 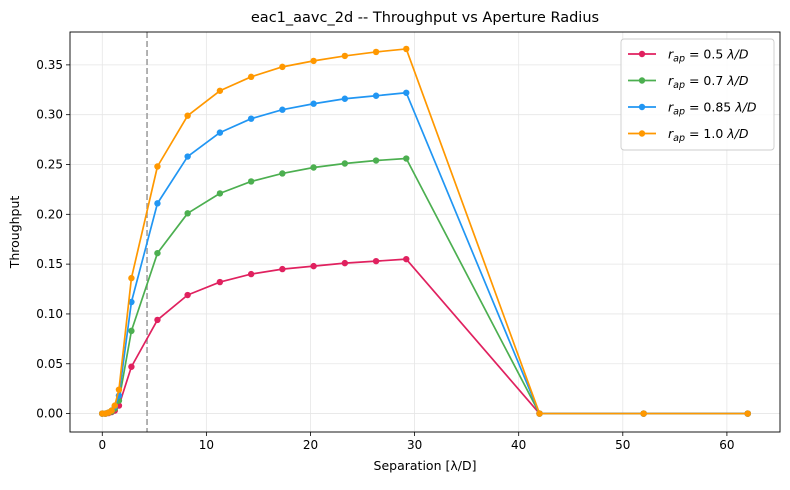 I want to click on legend-item: rap = 0.7 λ/D, so click(x=688, y=82).